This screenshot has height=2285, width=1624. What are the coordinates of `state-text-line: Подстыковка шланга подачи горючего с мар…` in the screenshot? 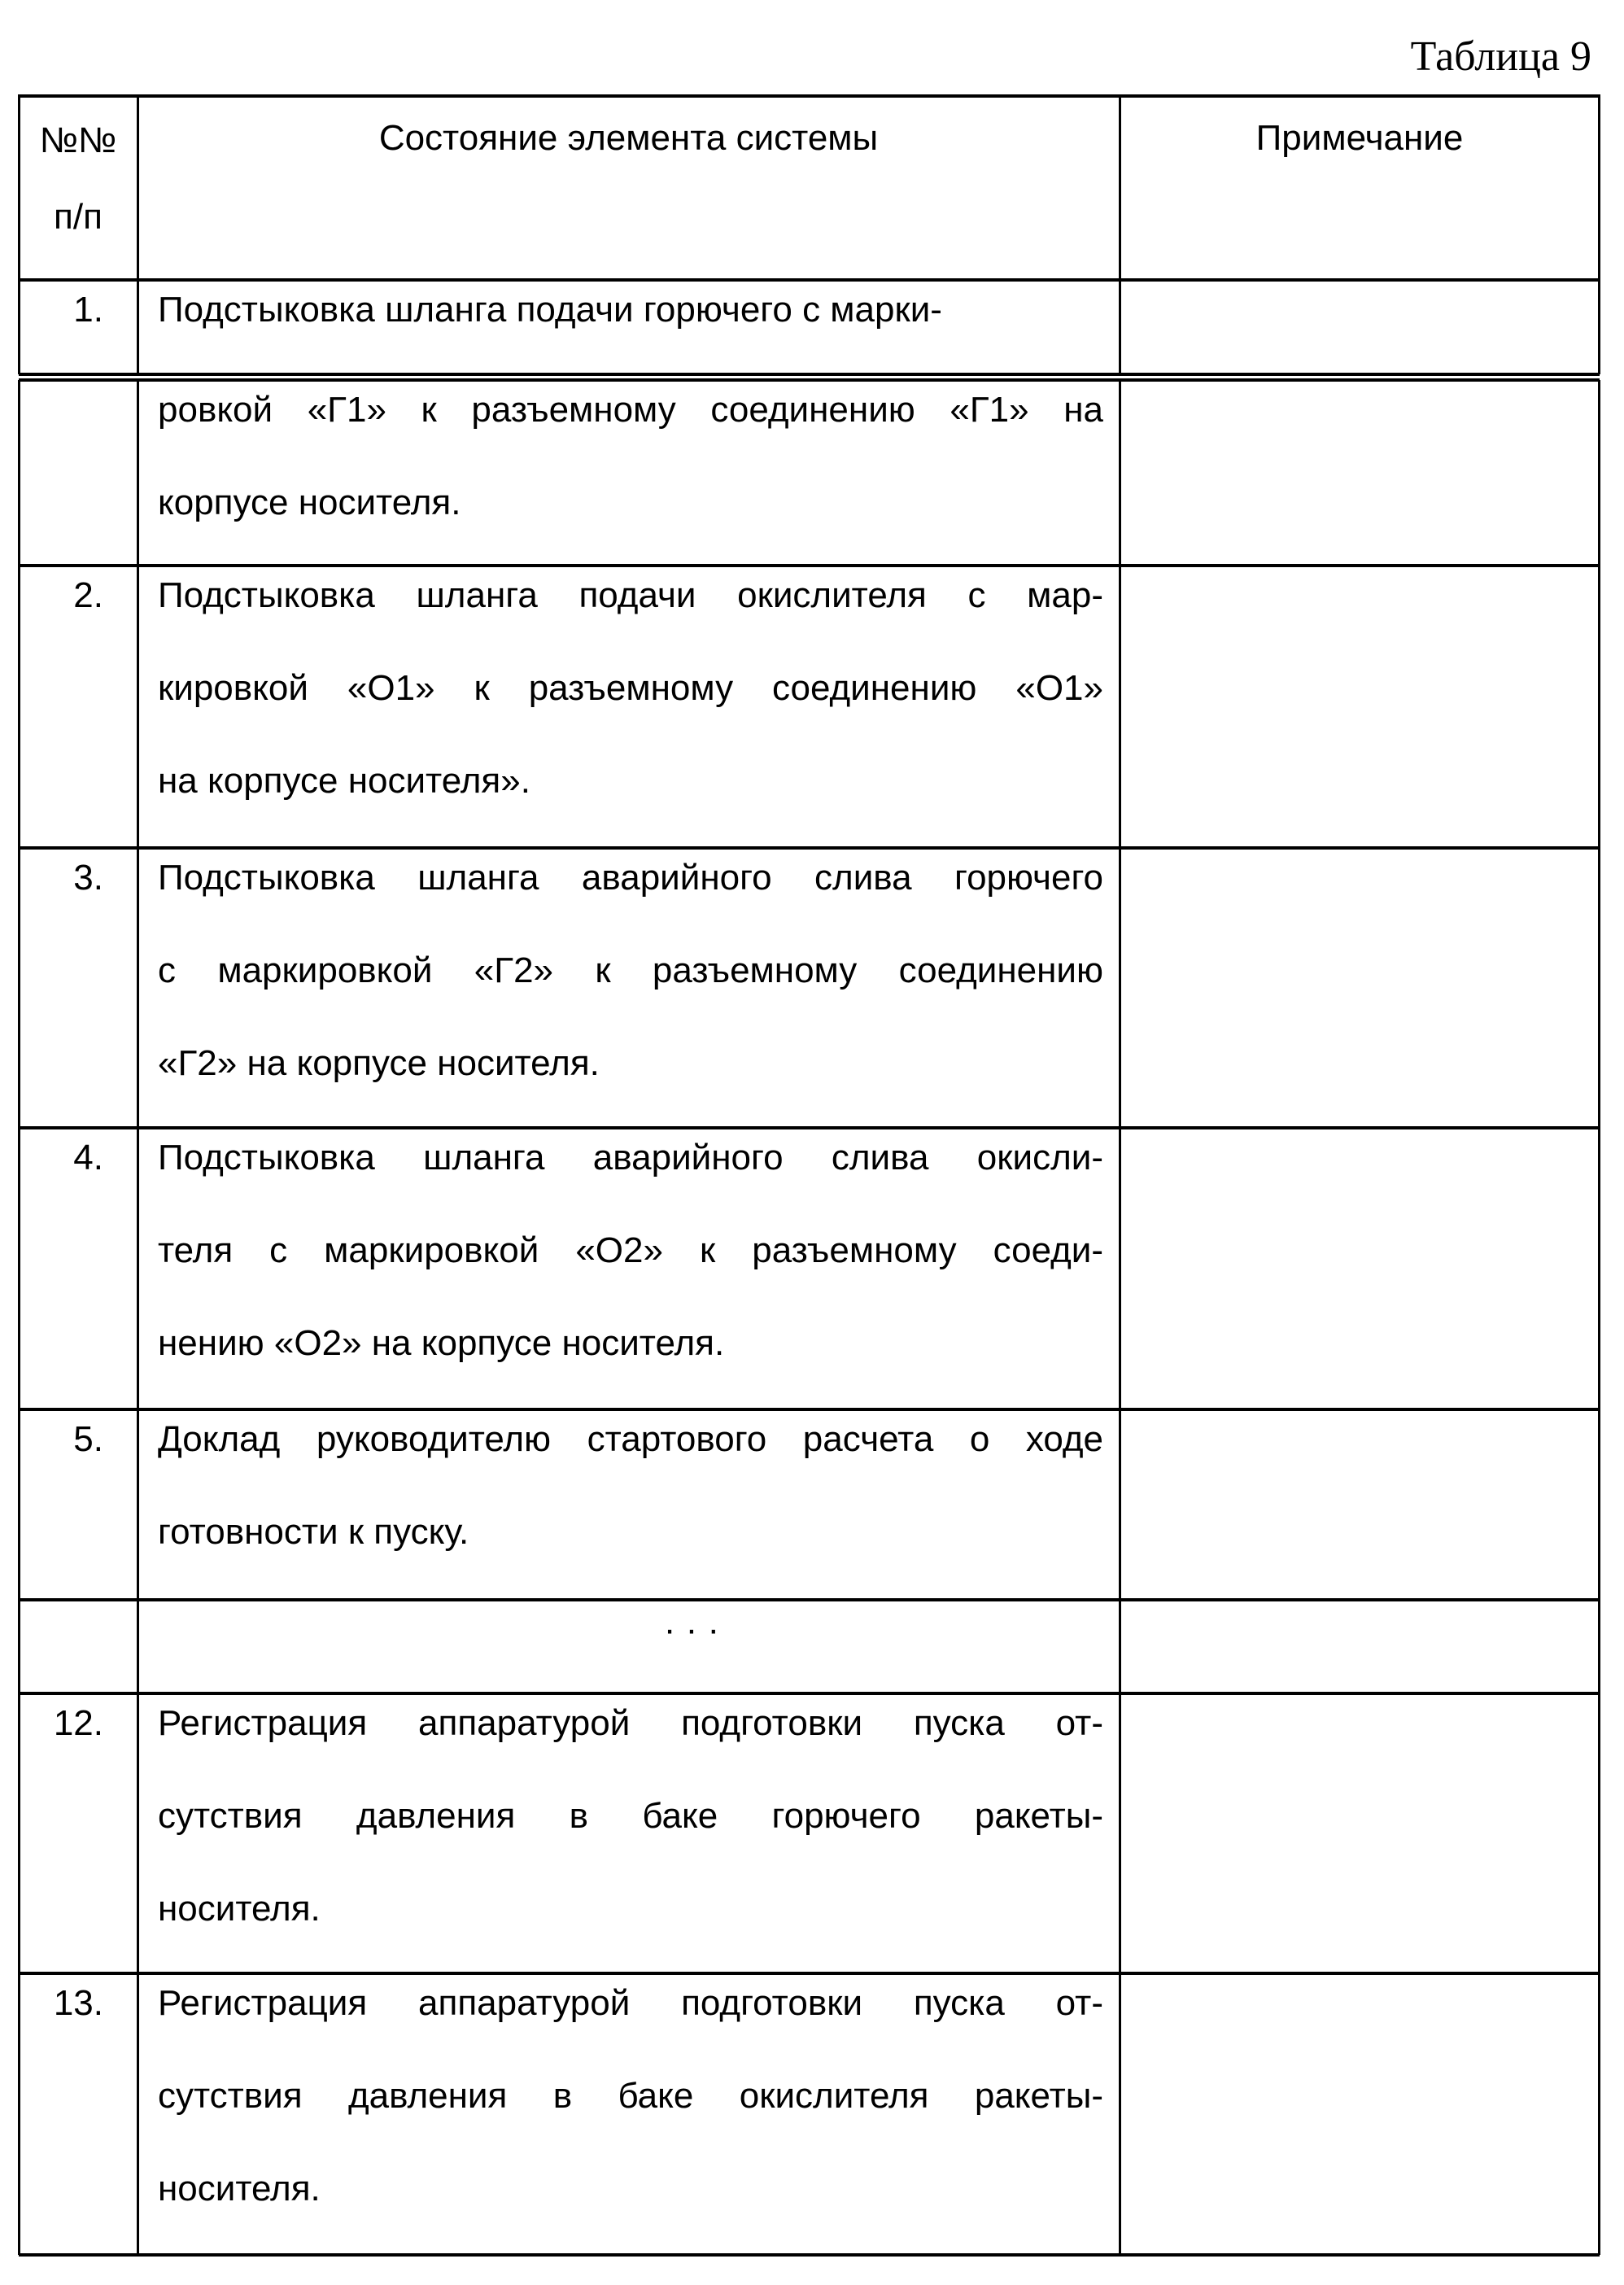 It's located at (630, 310).